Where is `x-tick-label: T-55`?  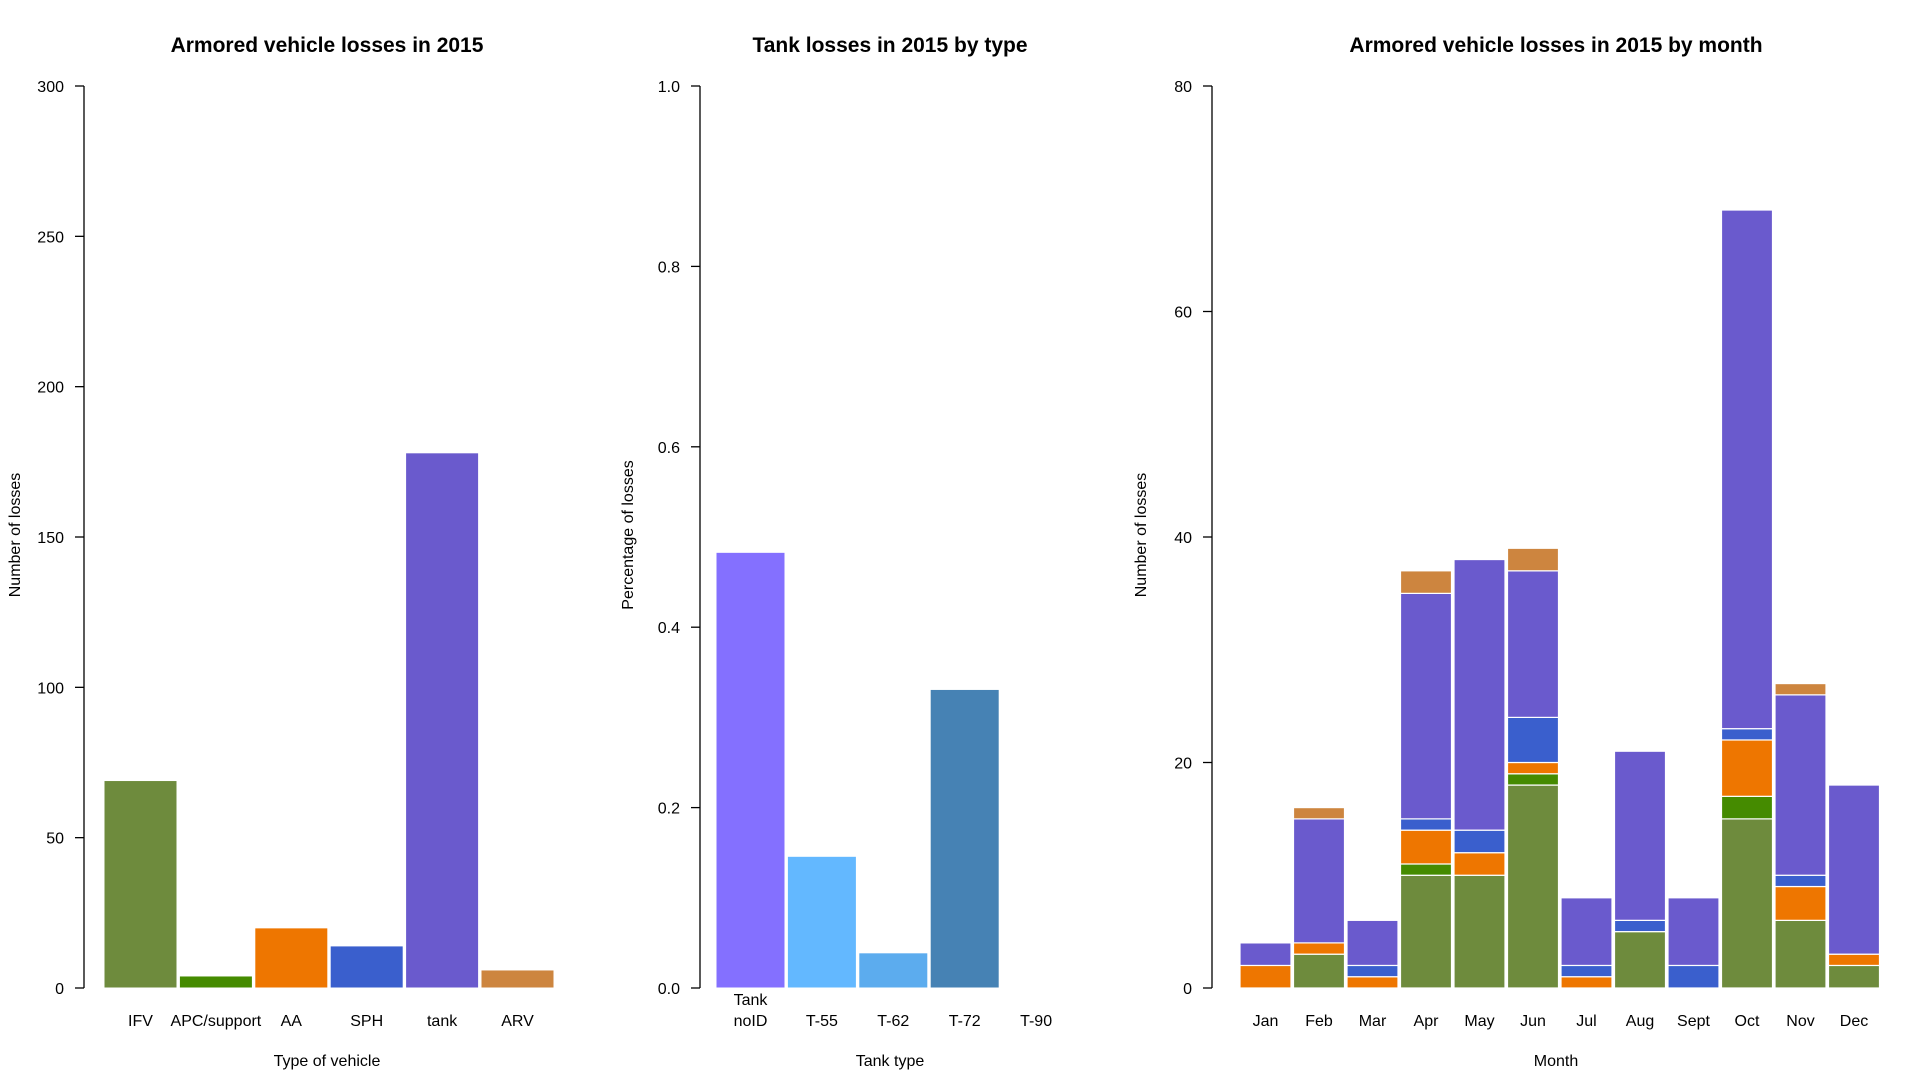
x-tick-label: T-55 is located at coordinates (822, 1021).